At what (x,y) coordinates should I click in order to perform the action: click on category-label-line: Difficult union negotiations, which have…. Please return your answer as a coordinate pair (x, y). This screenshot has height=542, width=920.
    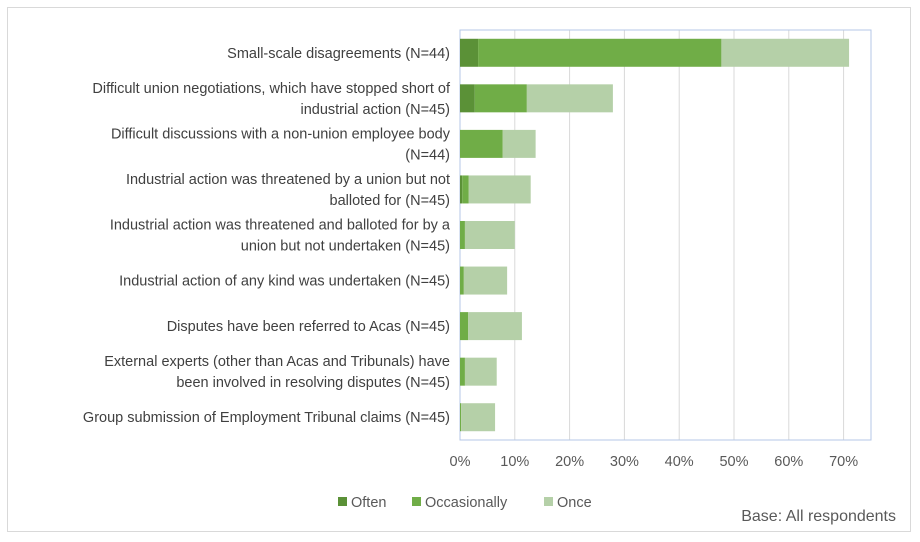
    Looking at the image, I should click on (271, 89).